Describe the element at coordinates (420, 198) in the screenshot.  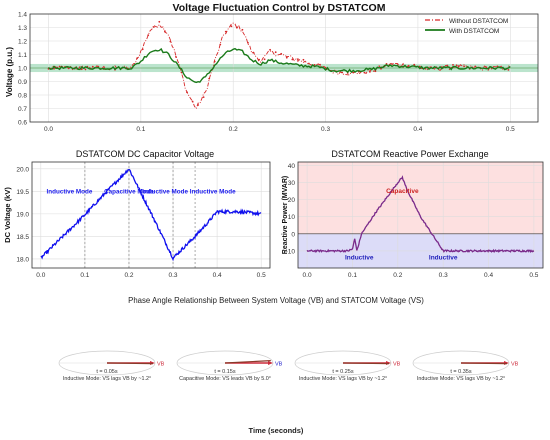
I see `capacitive-region` at that location.